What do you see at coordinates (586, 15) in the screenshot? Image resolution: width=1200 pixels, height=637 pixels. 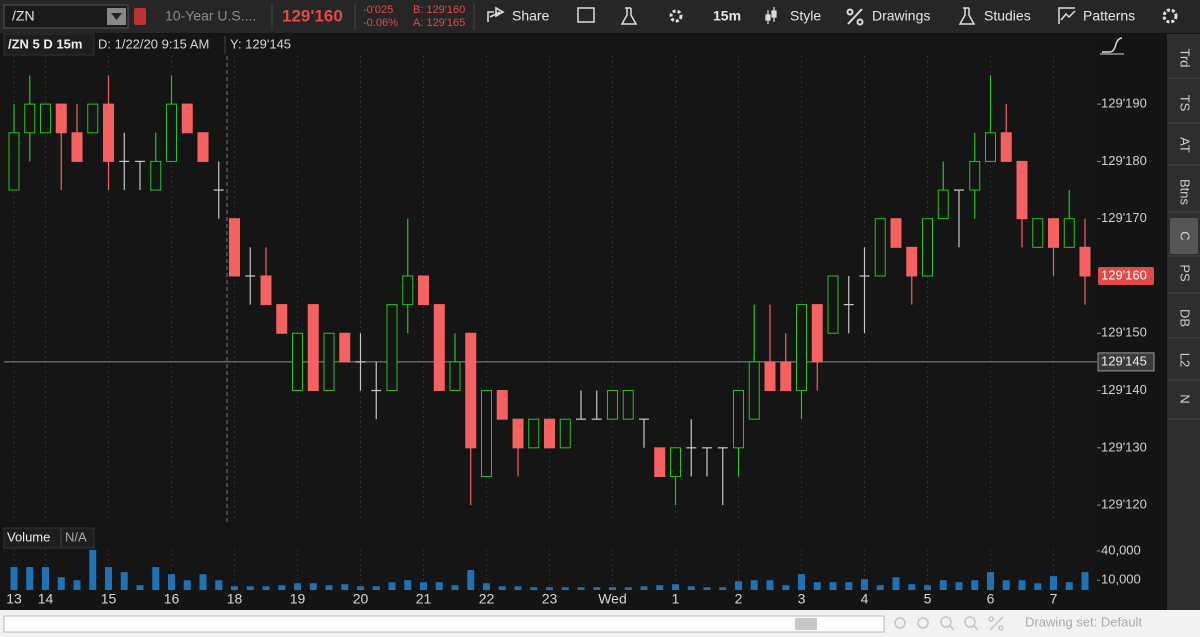 I see `alert-icon` at bounding box center [586, 15].